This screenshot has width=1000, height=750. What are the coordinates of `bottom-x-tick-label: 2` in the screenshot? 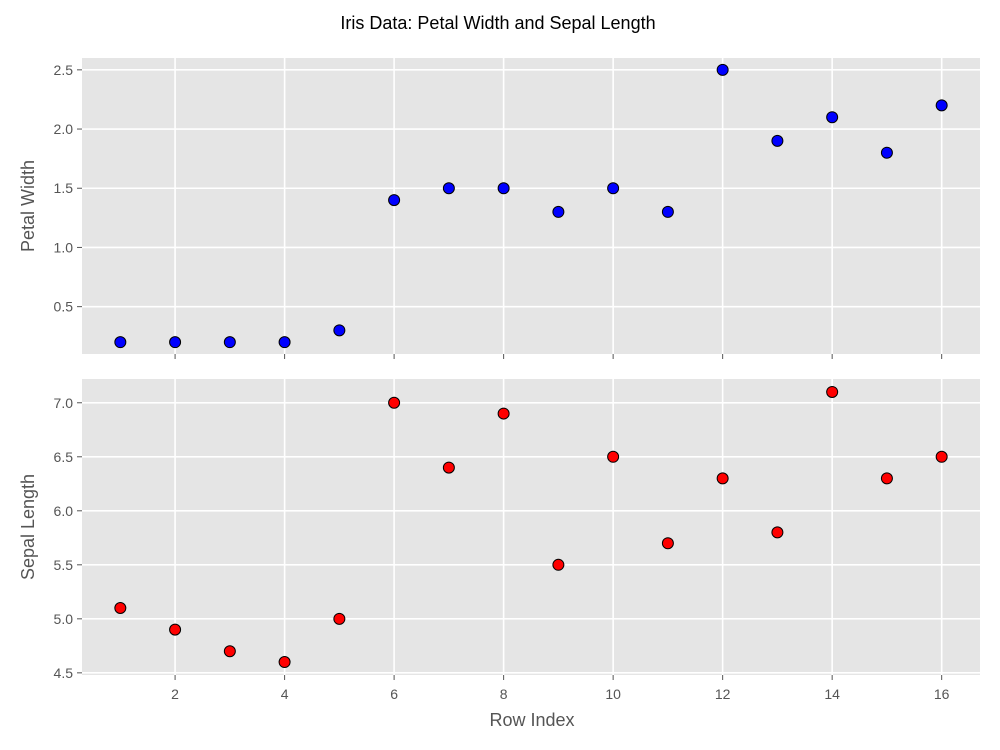 It's located at (175, 694).